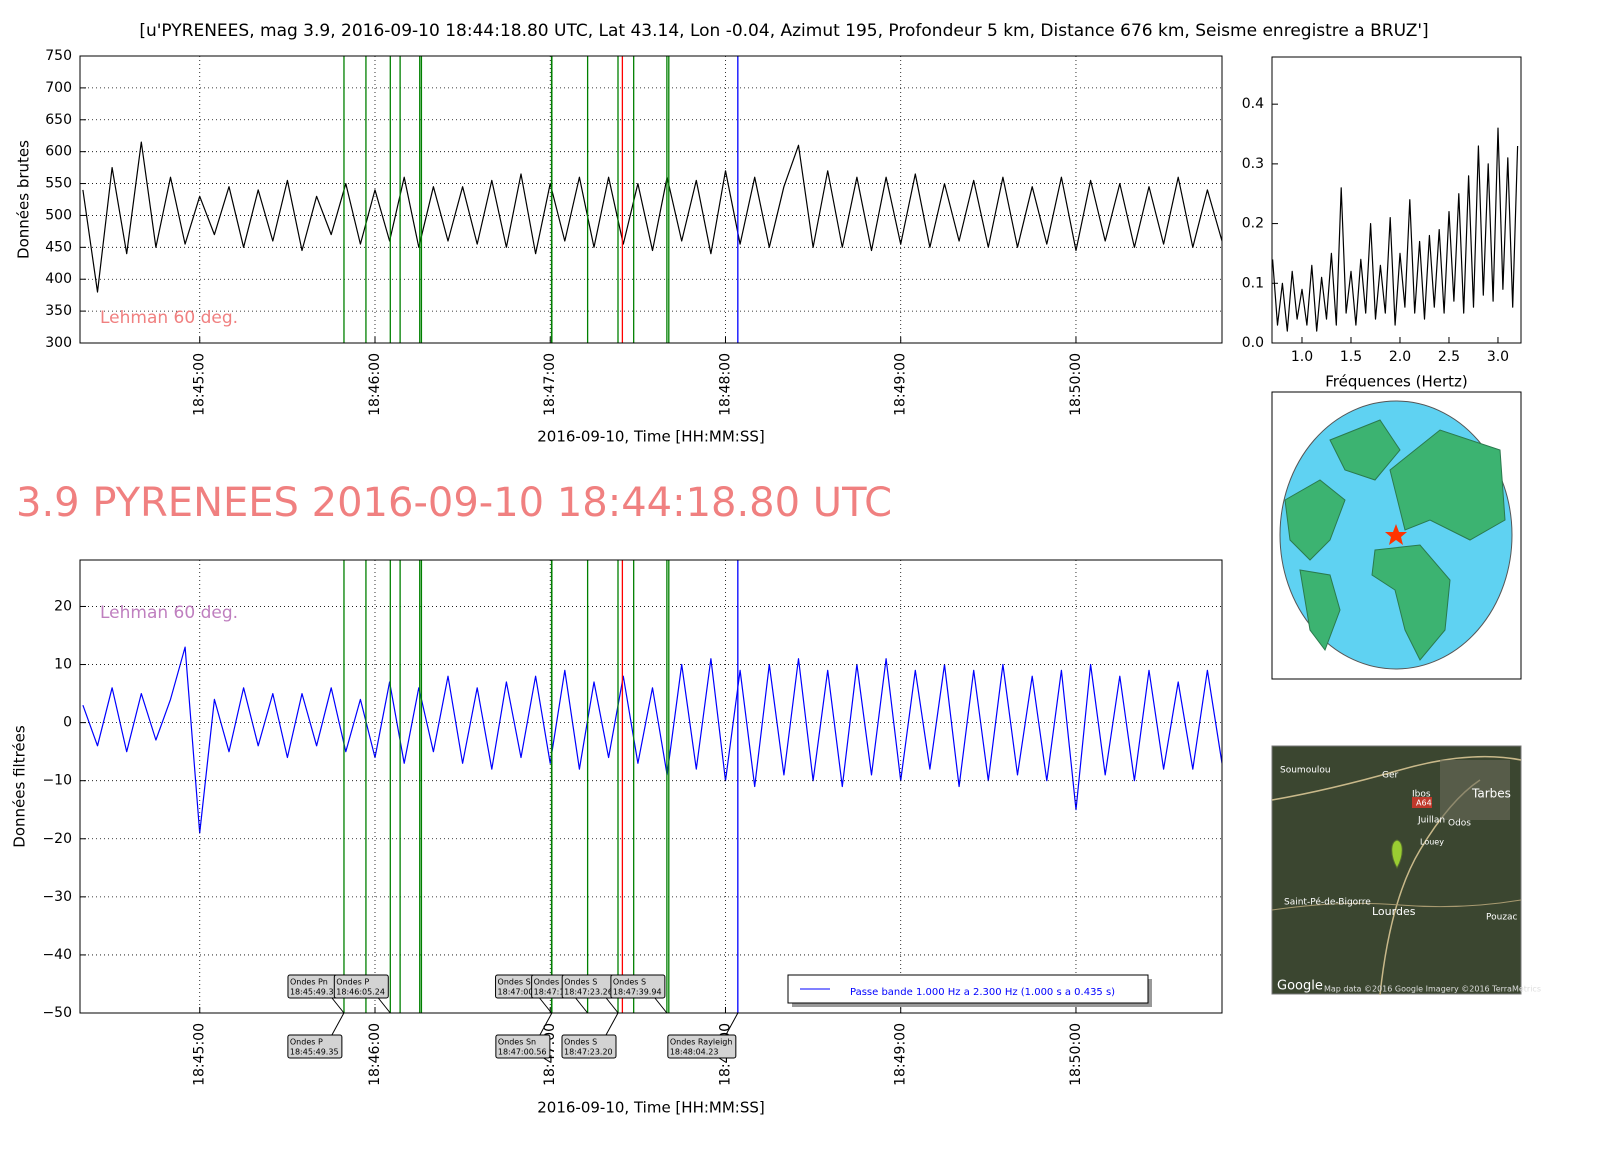 The width and height of the screenshot is (1600, 1150). I want to click on map-label: Soumoulou, so click(1305, 771).